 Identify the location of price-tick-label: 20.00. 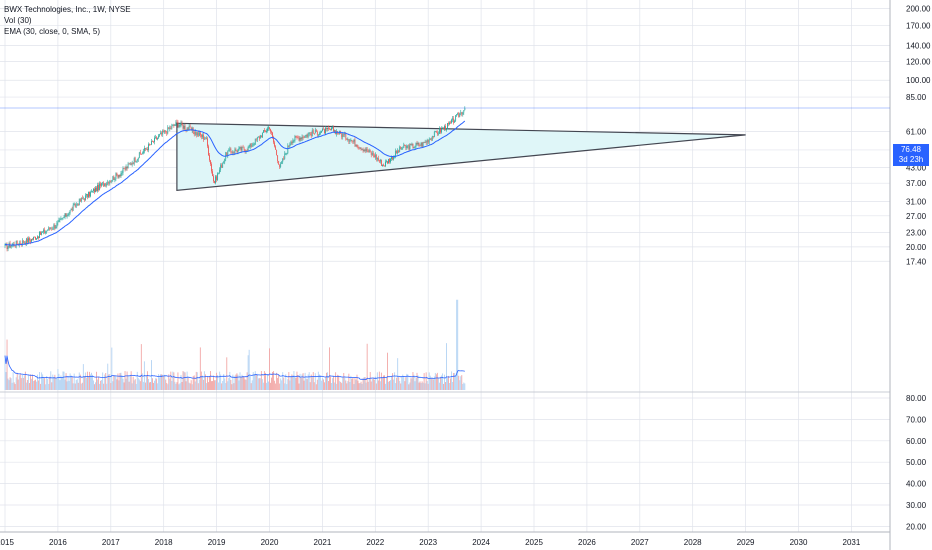
(916, 247).